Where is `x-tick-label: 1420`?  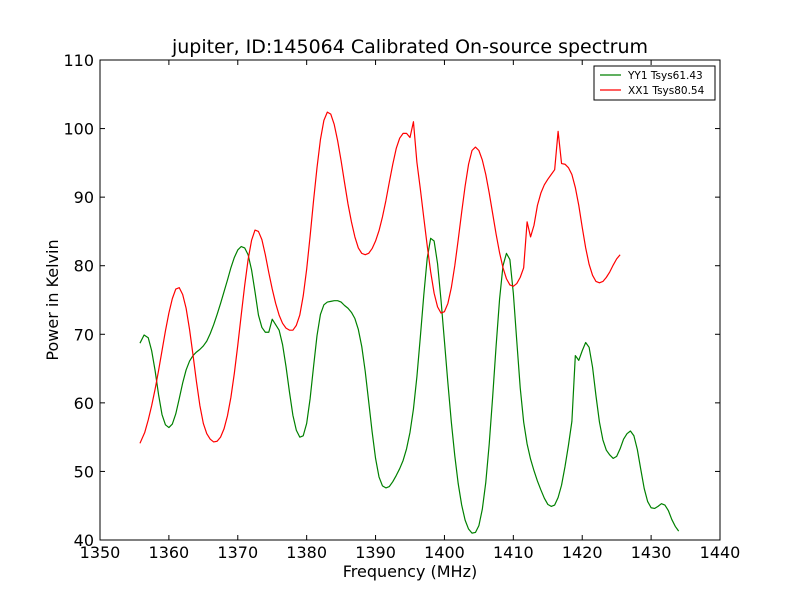
x-tick-label: 1420 is located at coordinates (582, 552).